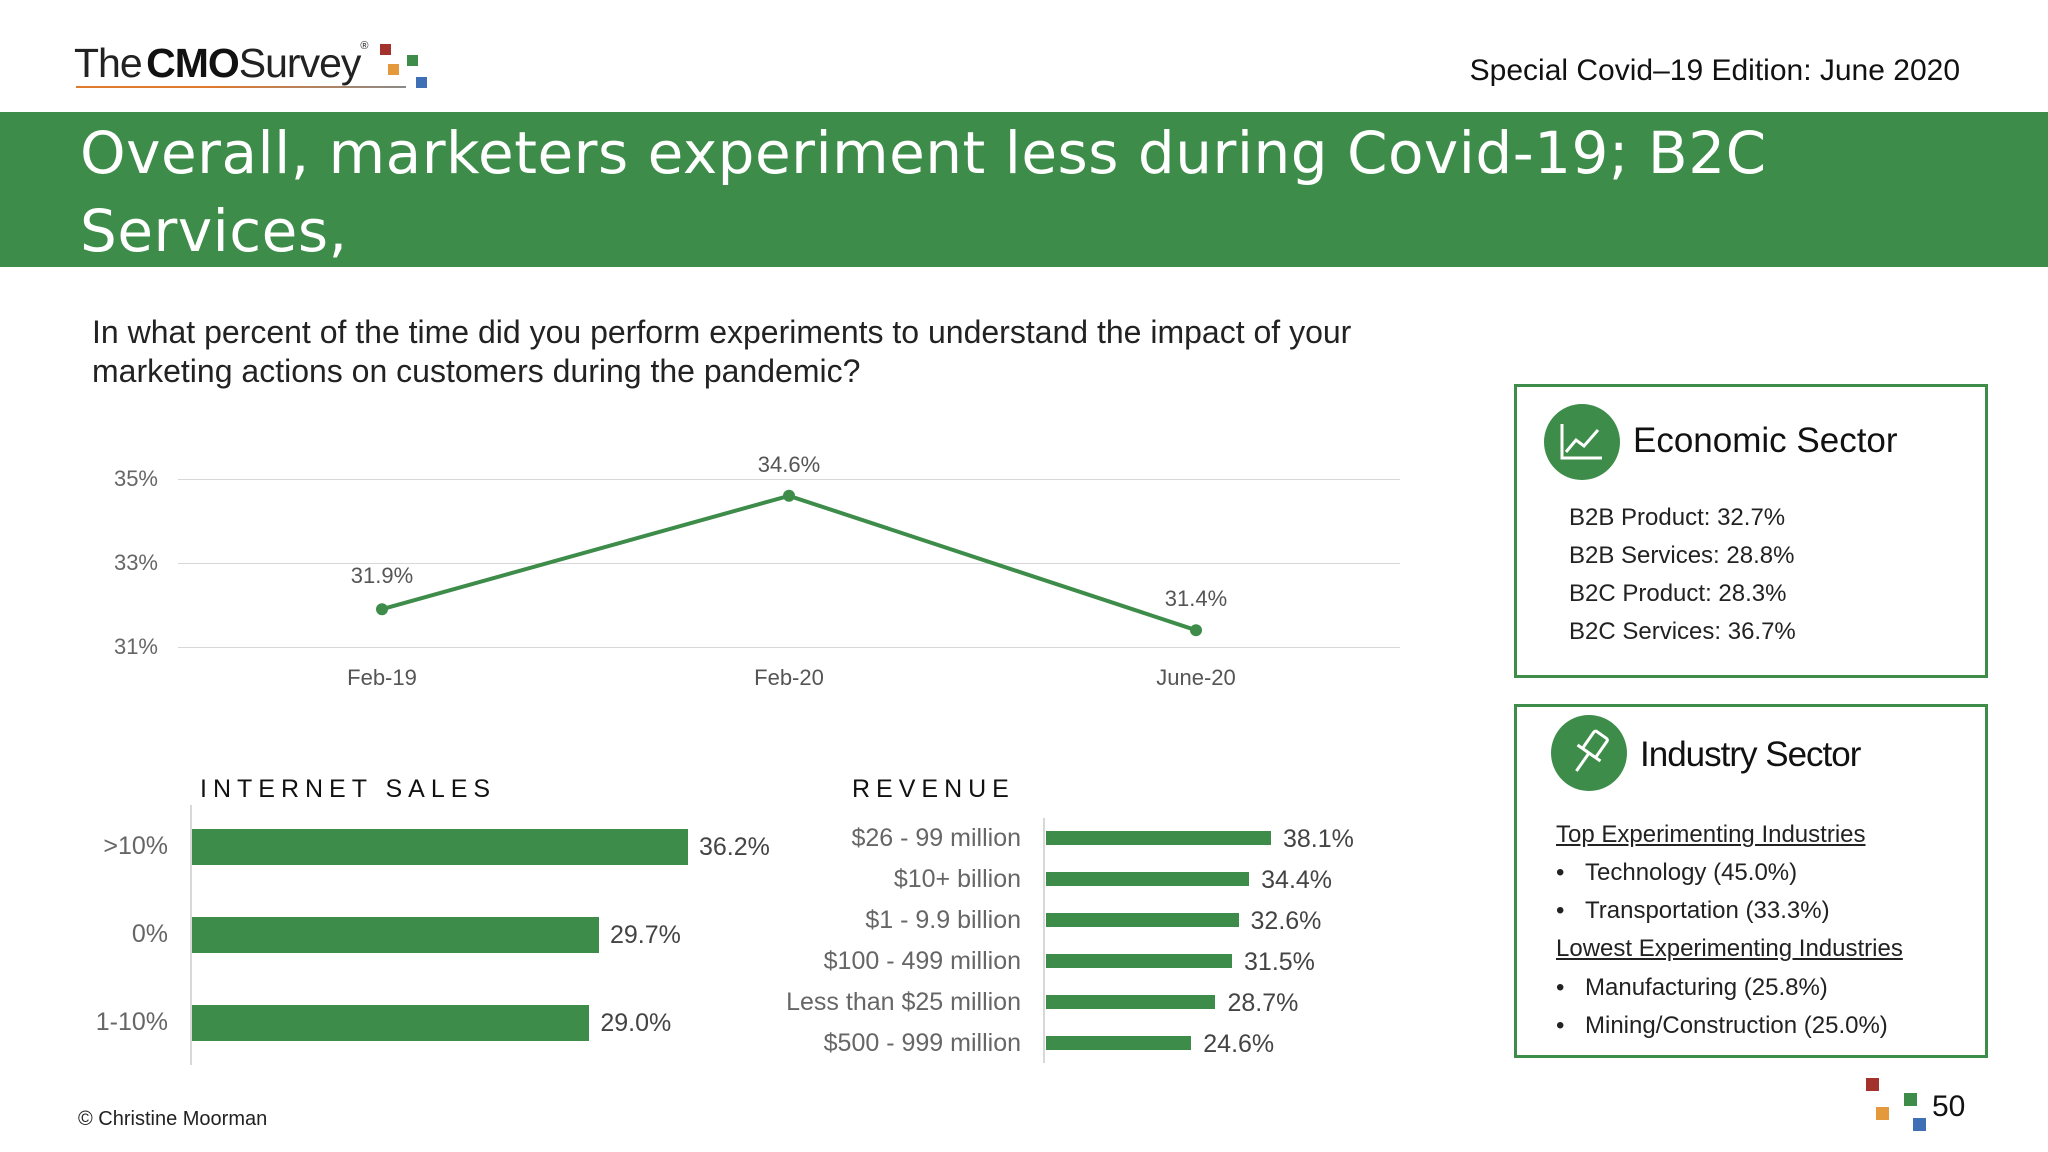  I want to click on industry-item: Manufacturing (25.8%), so click(1706, 987).